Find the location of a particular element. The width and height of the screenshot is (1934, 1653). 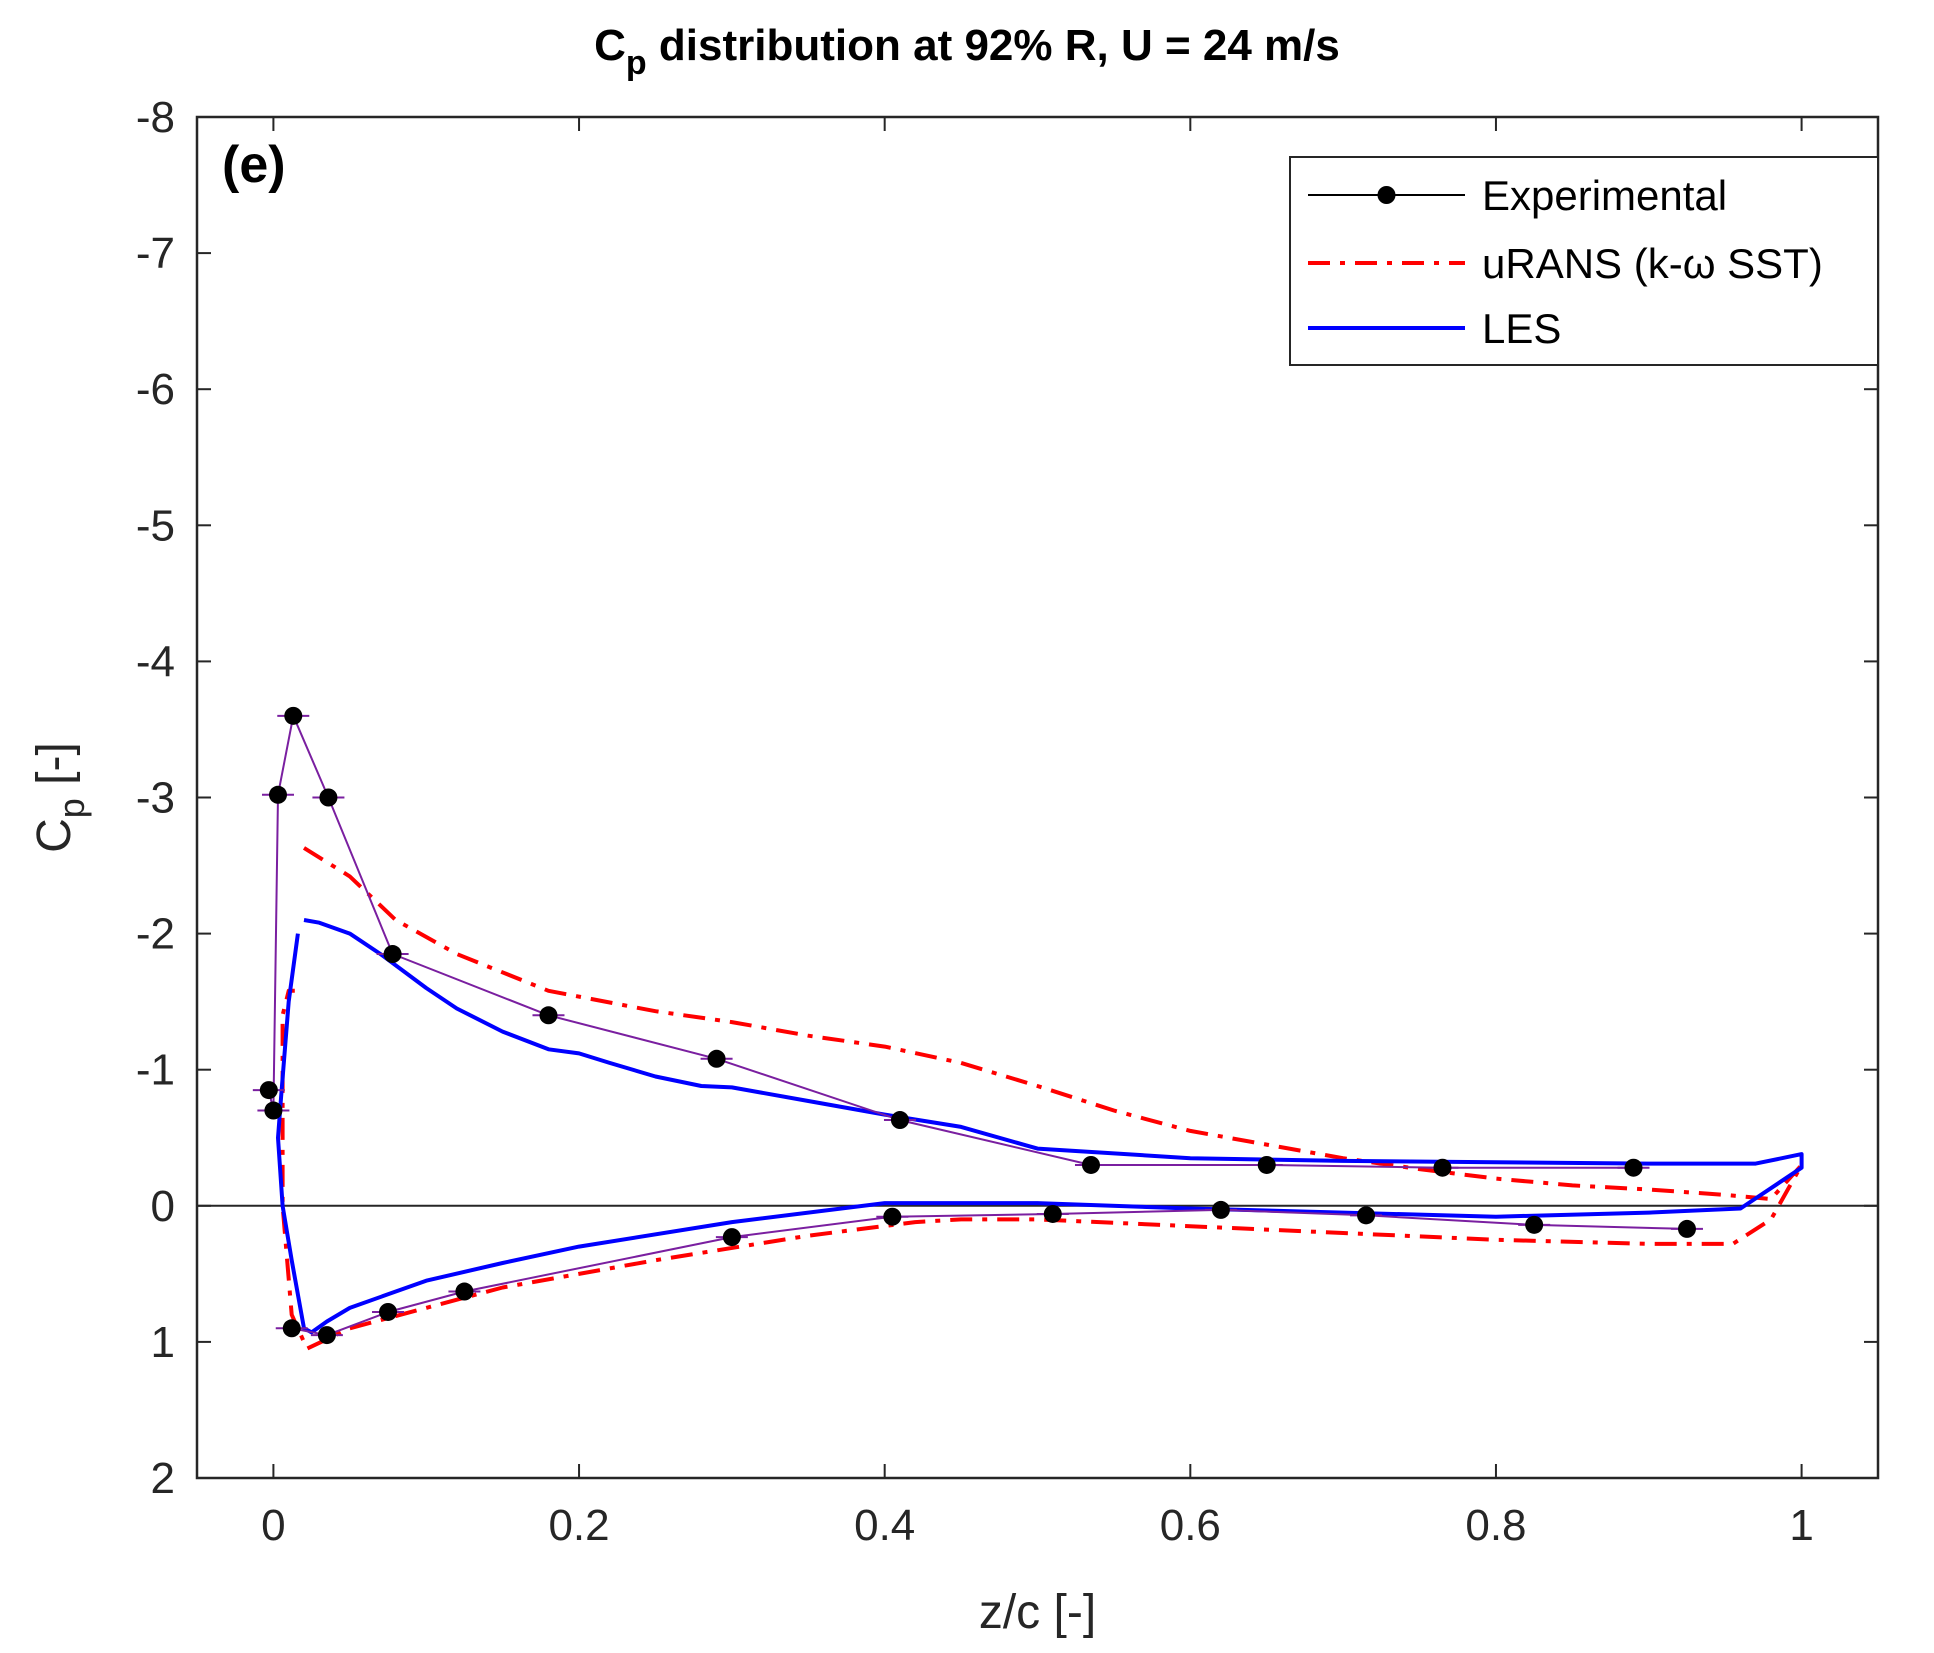

y-tick-label: 0 is located at coordinates (163, 1206).